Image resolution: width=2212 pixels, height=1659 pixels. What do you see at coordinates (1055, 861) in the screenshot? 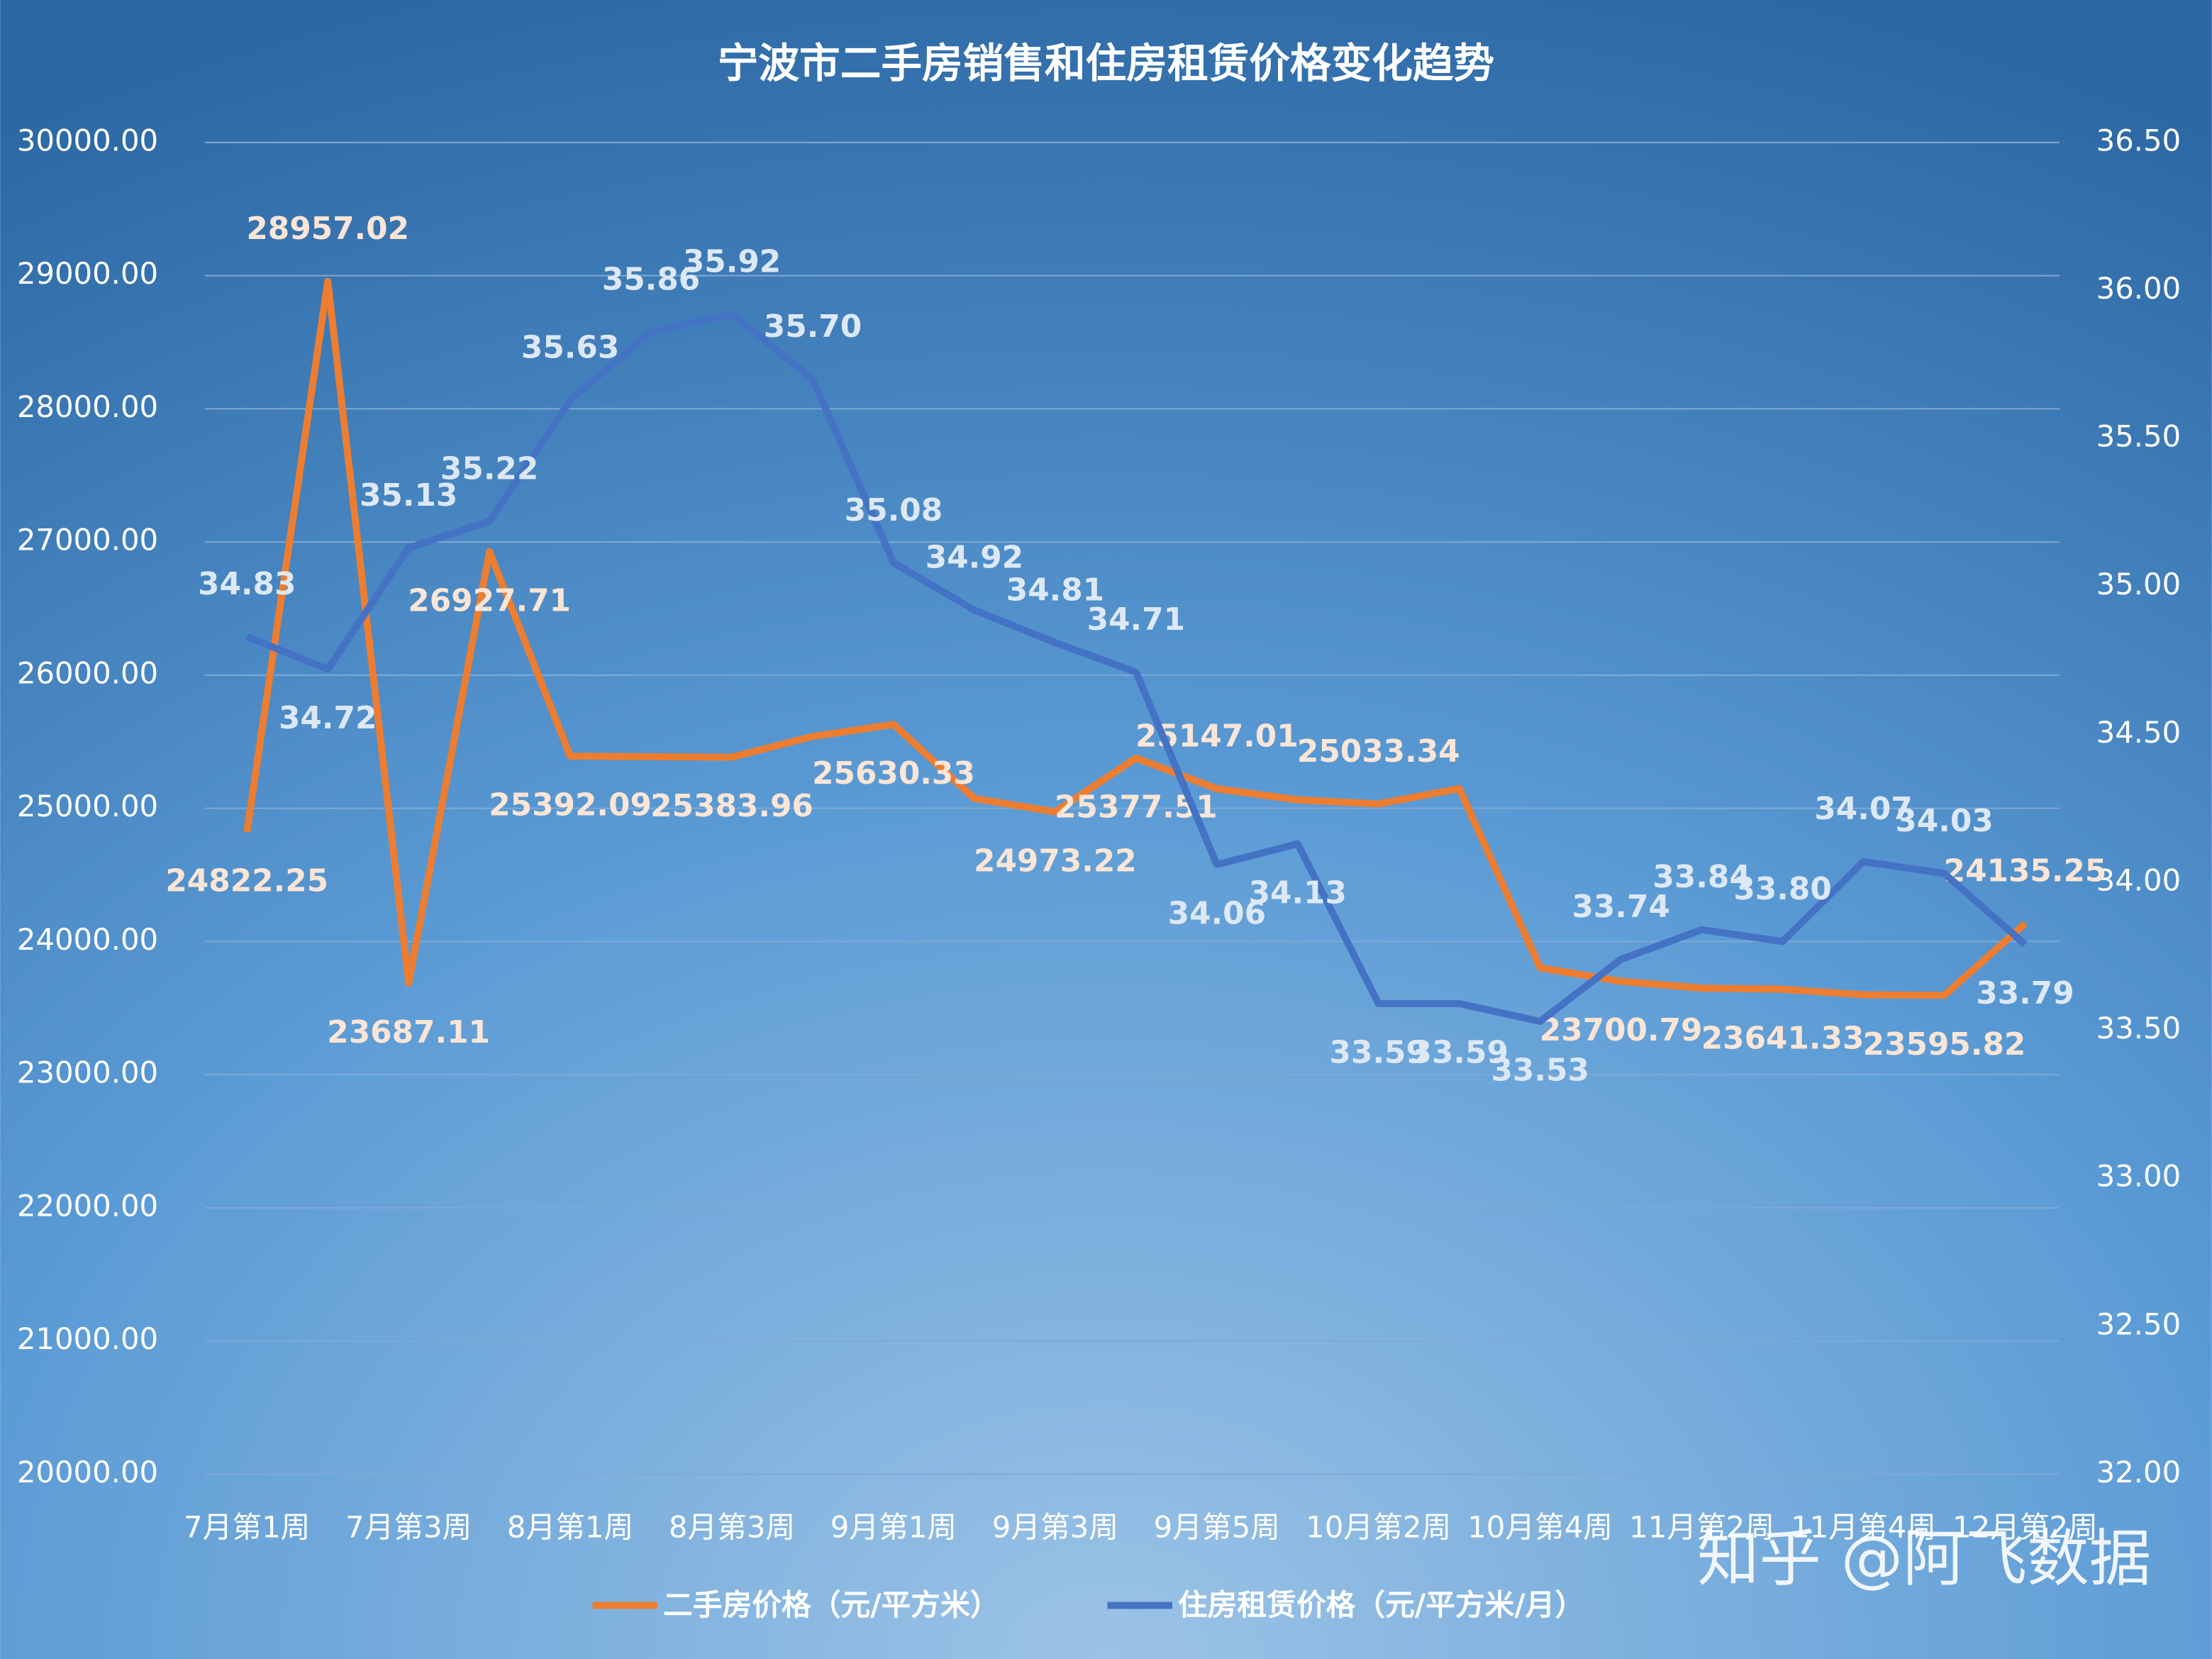
I see `data-label: 24973.22` at bounding box center [1055, 861].